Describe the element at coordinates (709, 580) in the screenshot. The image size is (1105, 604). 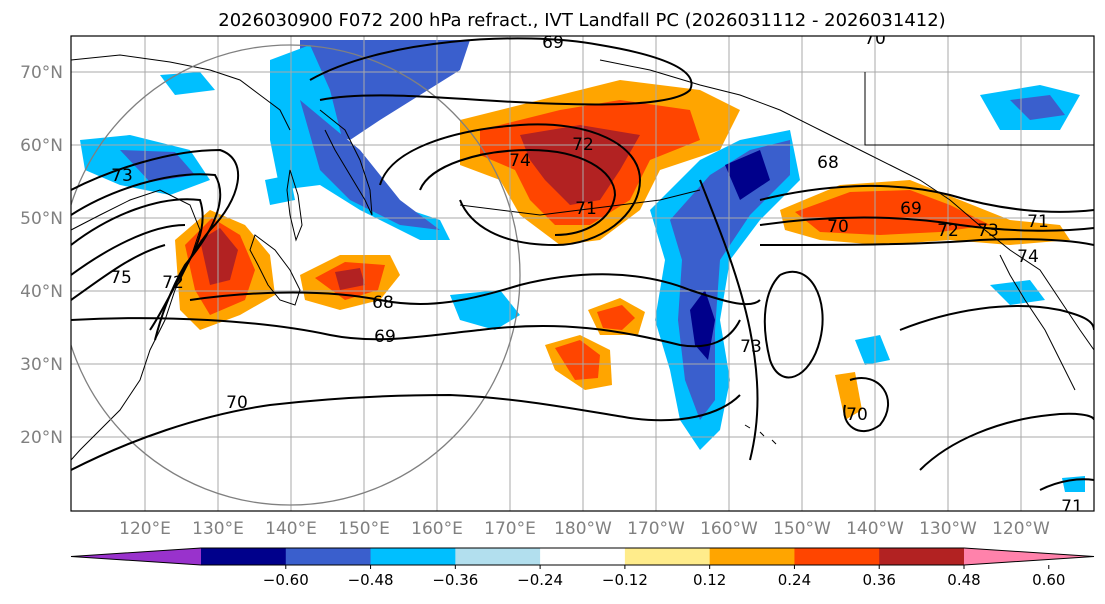
I see `colorbar-label: 0.12` at that location.